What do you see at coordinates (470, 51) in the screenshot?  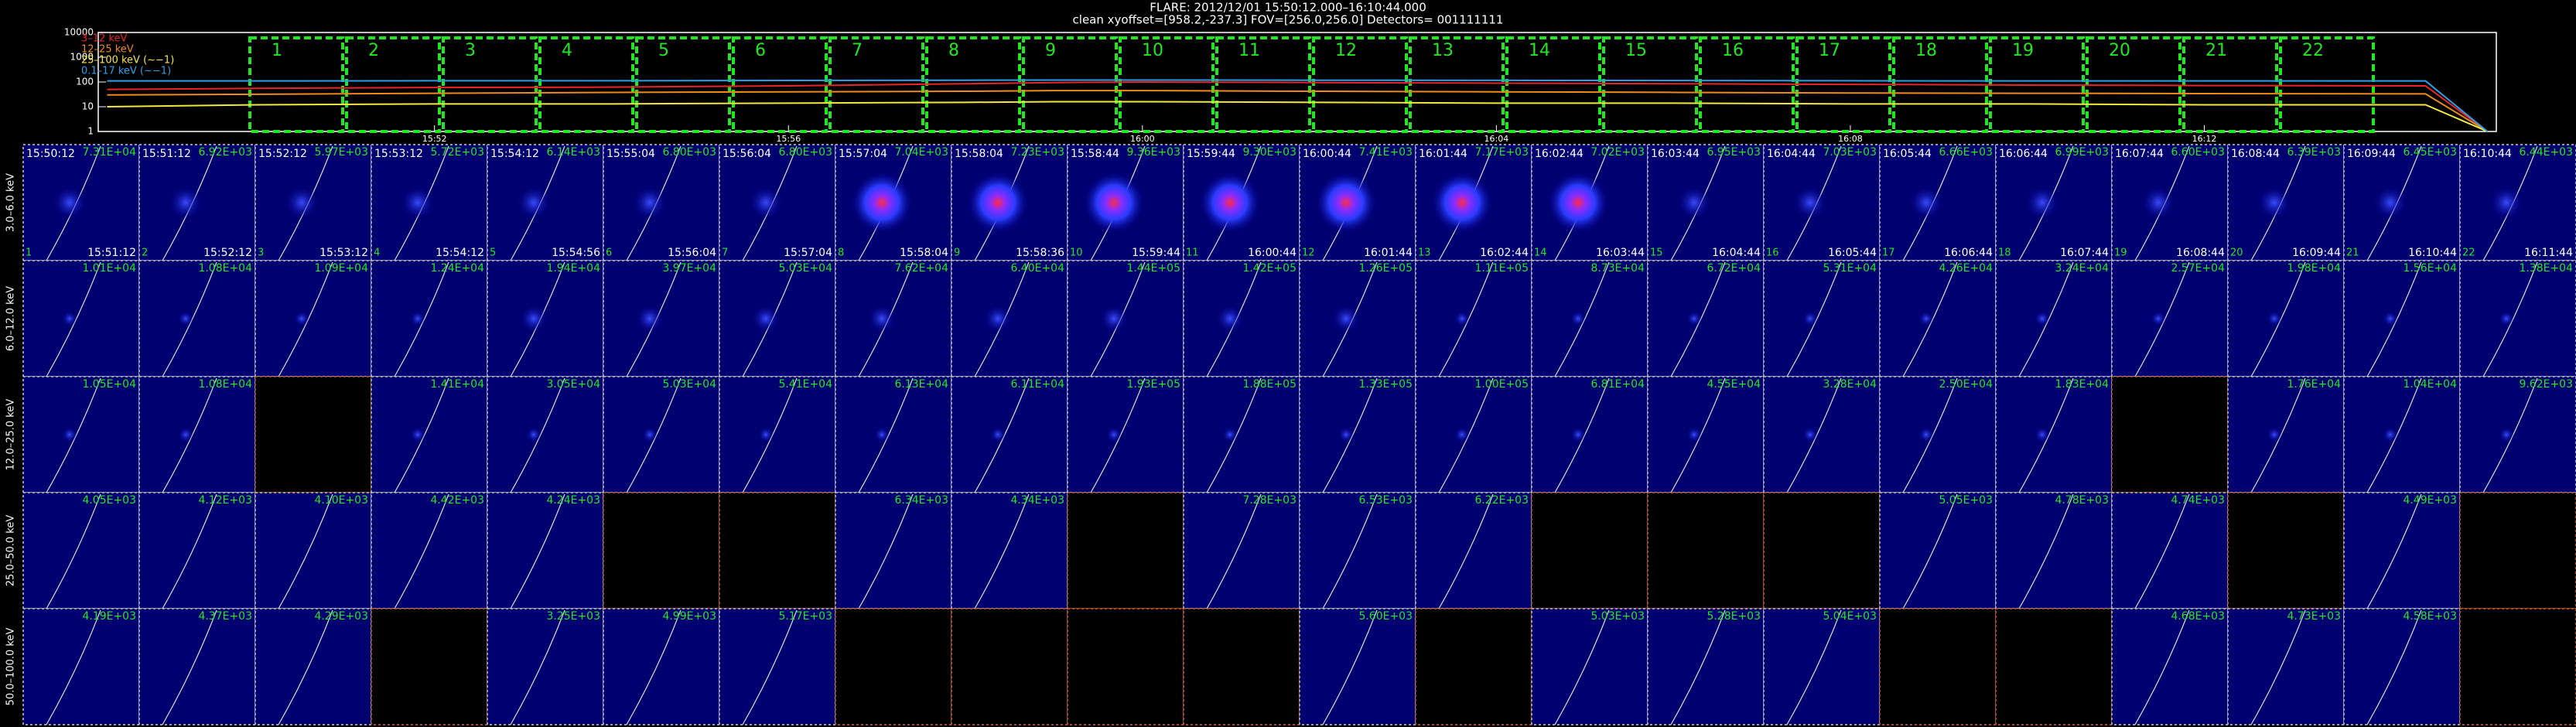 I see `interval-number: 3` at bounding box center [470, 51].